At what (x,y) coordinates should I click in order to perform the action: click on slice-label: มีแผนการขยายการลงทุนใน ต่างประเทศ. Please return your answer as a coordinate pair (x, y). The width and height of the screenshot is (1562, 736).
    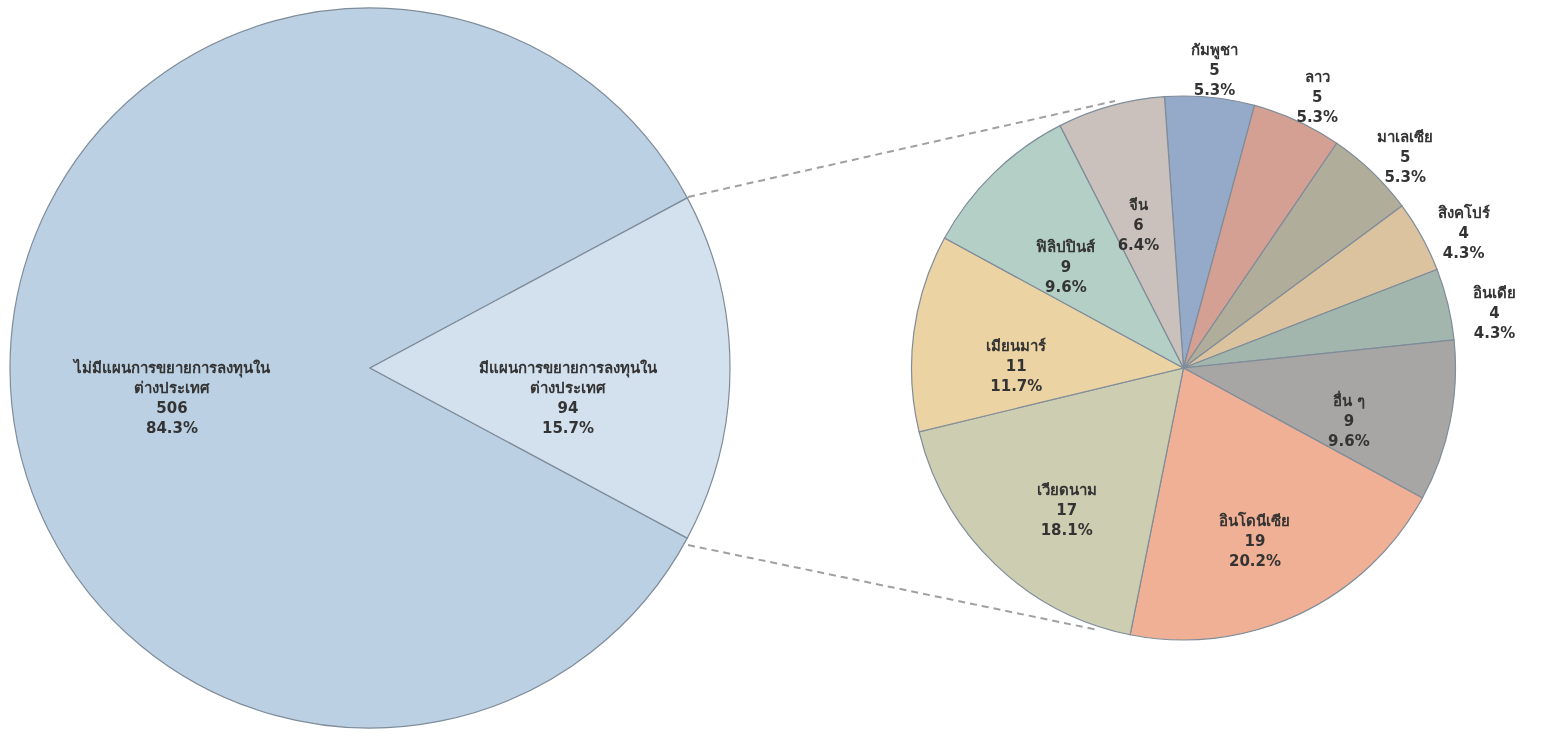
    Looking at the image, I should click on (568, 378).